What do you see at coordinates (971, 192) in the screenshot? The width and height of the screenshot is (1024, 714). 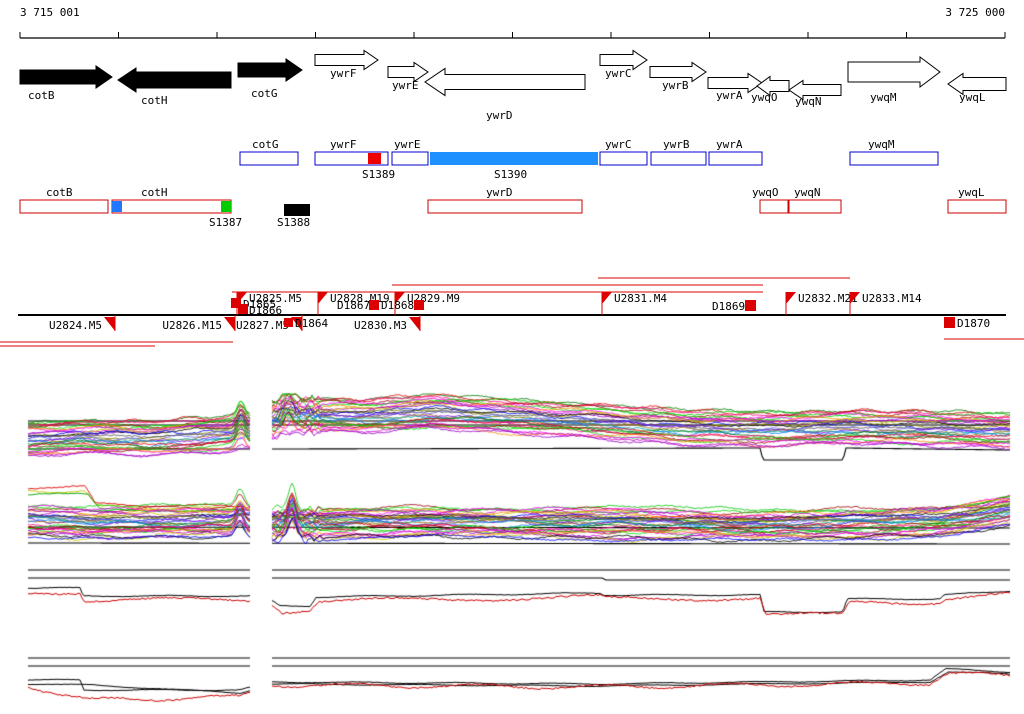 I see `red-box-label-ywqL: ywqL` at bounding box center [971, 192].